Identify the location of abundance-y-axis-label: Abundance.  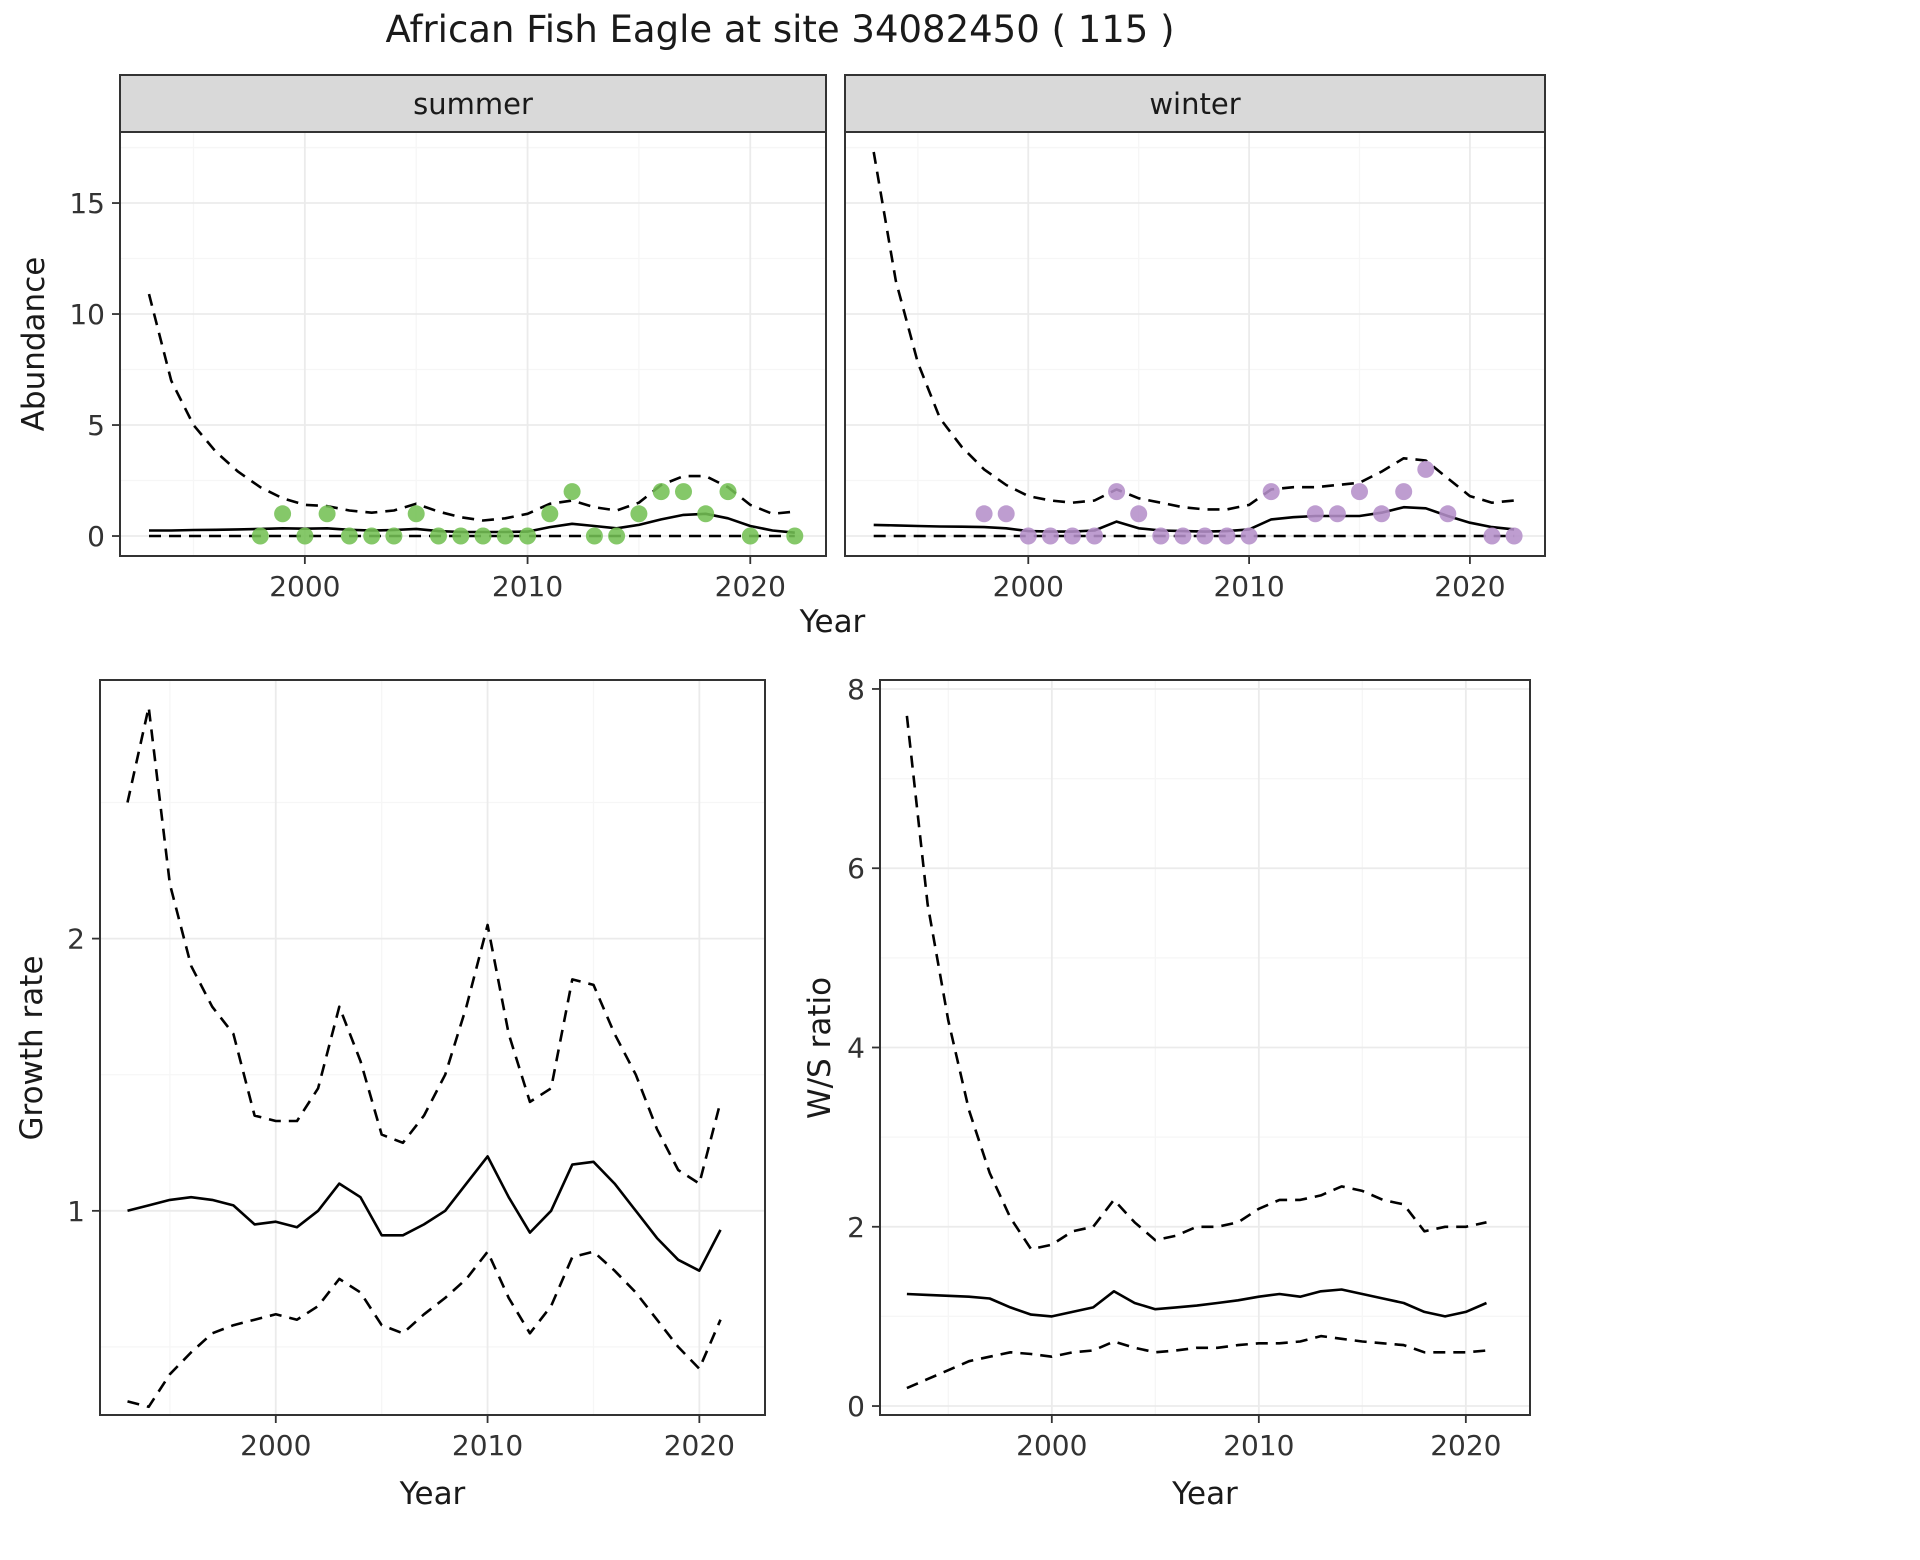
(34, 344).